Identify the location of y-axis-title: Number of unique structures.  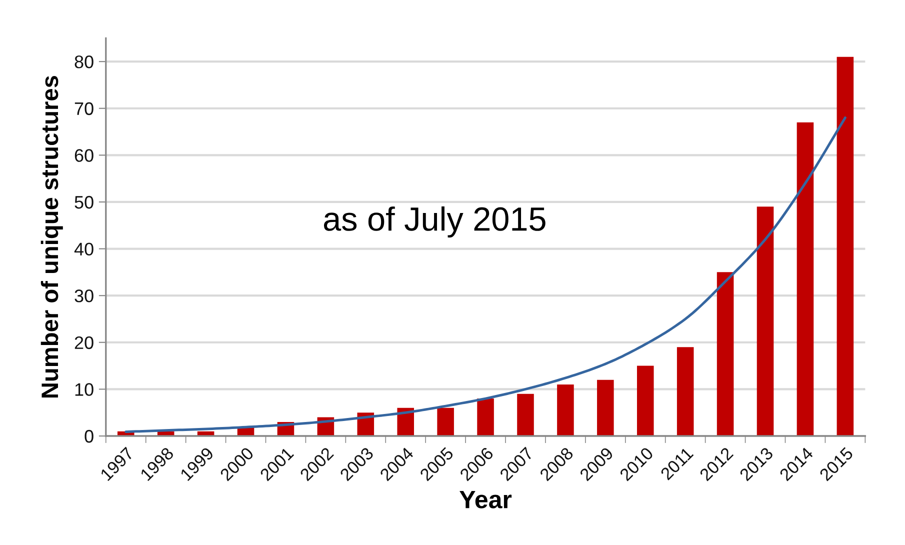
(51, 237).